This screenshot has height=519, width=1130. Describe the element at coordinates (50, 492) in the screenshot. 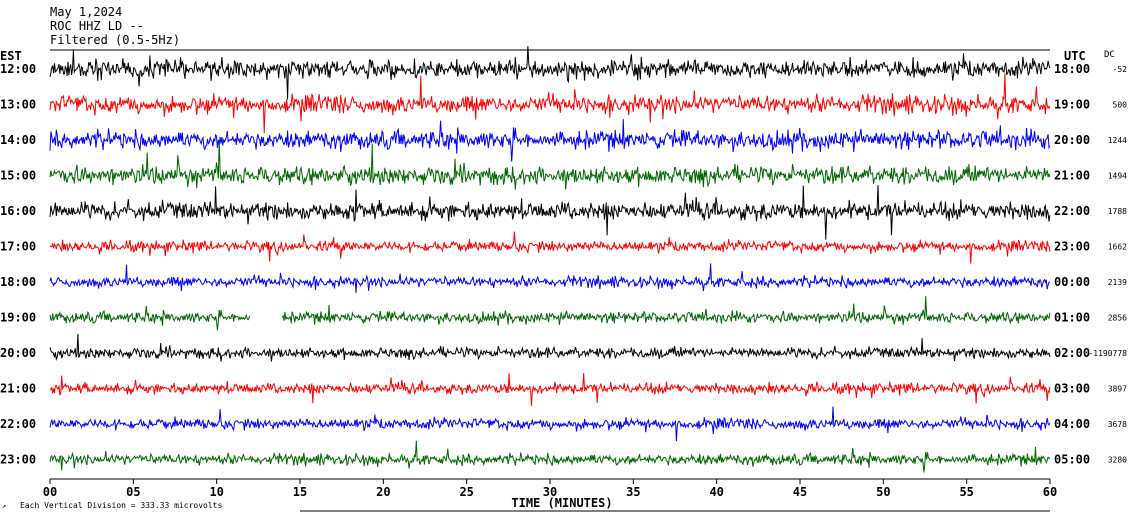

I see `x-tick-label-0: 00` at that location.